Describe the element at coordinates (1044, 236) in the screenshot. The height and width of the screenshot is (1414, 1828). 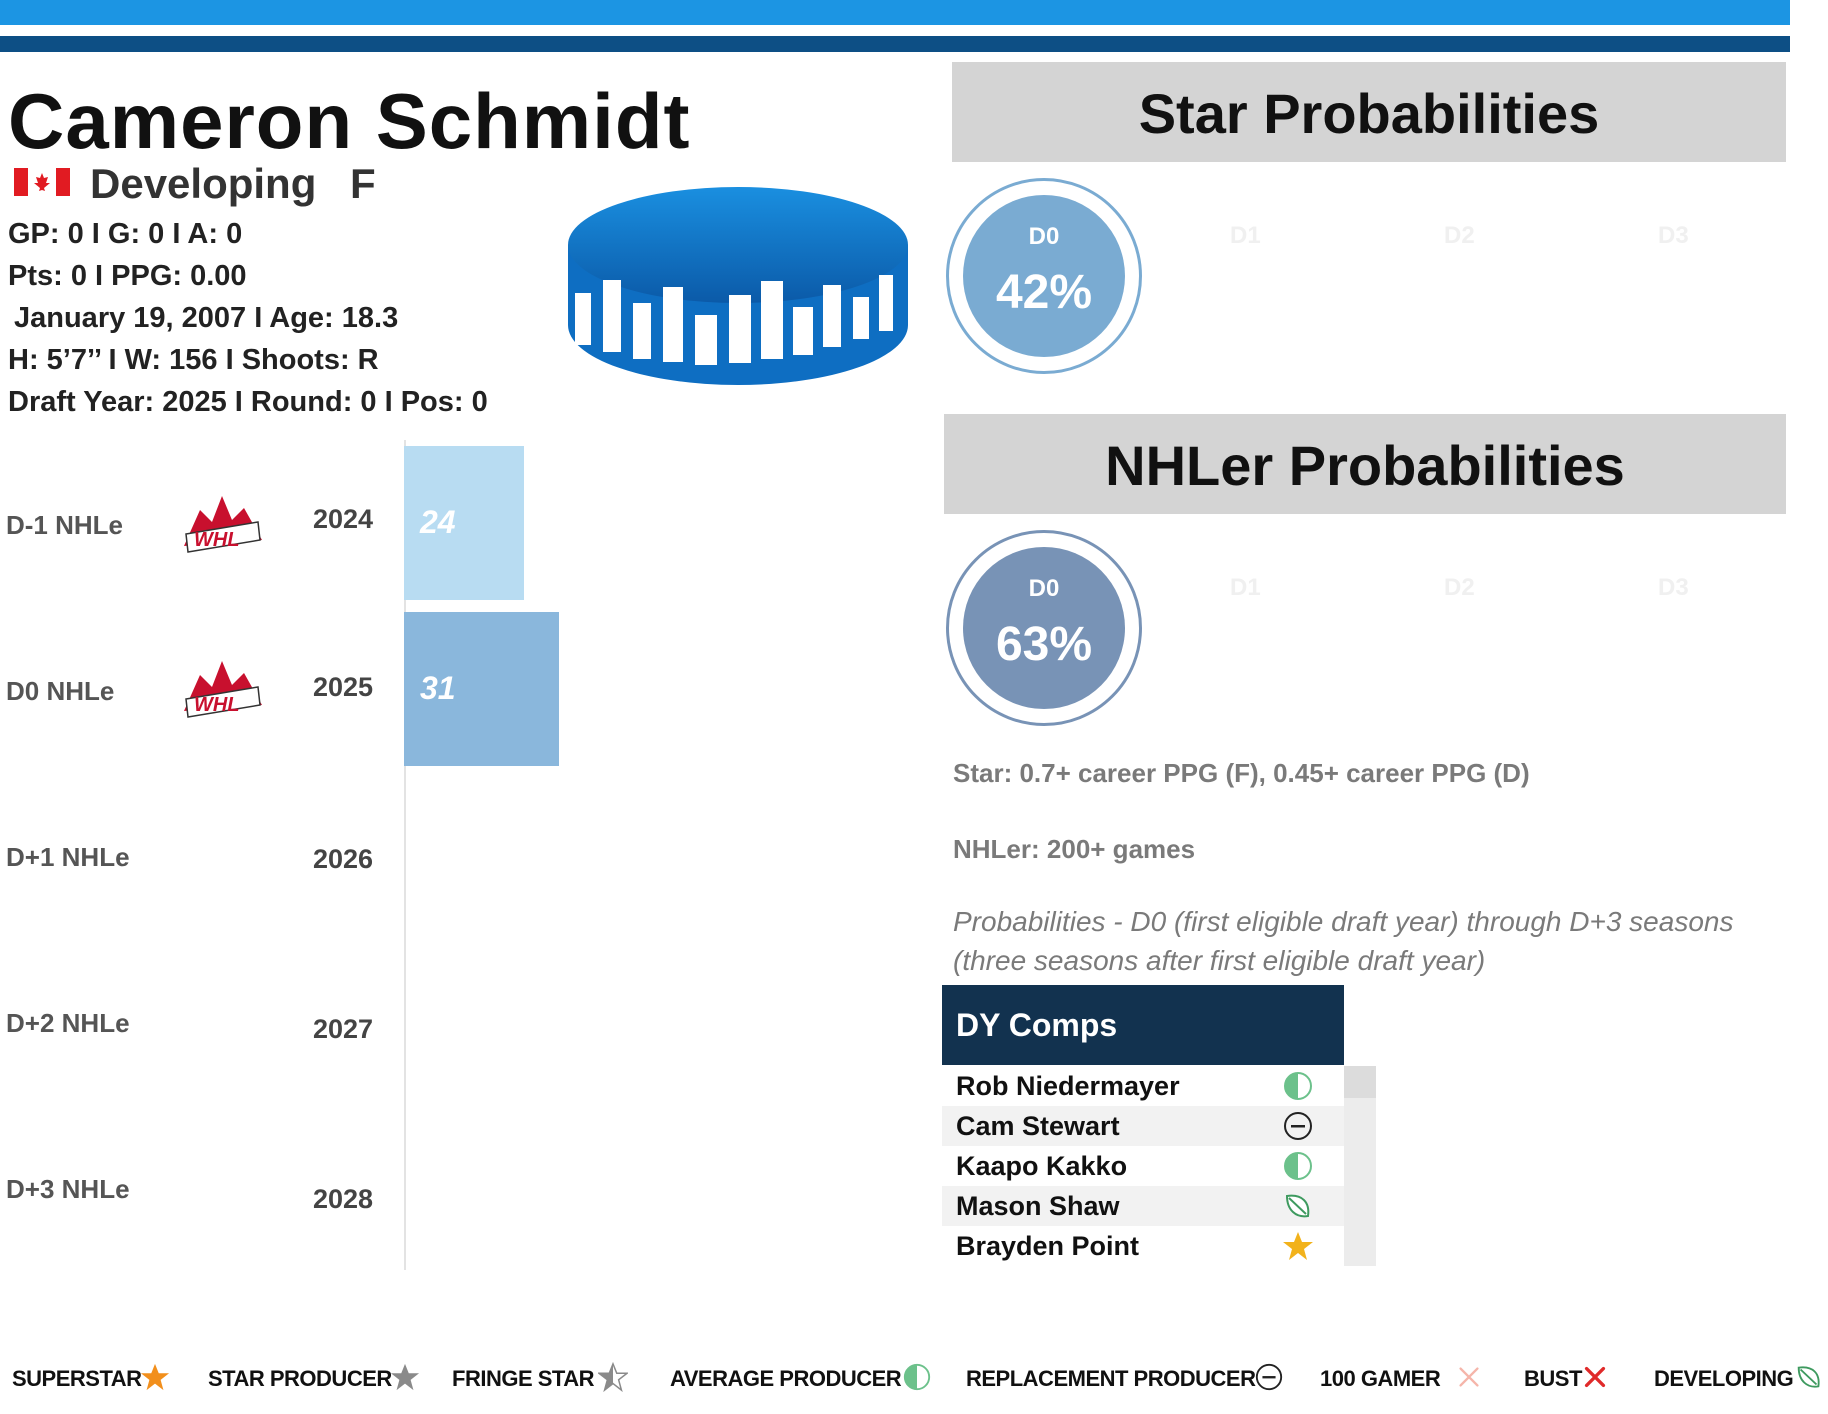
I see `star-d0-label: D0` at that location.